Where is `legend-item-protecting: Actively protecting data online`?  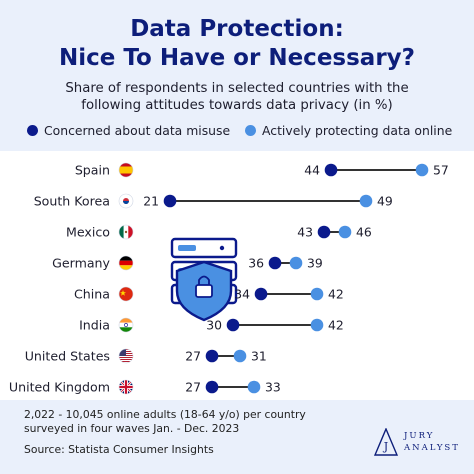
legend-item-protecting: Actively protecting data online is located at coordinates (348, 130).